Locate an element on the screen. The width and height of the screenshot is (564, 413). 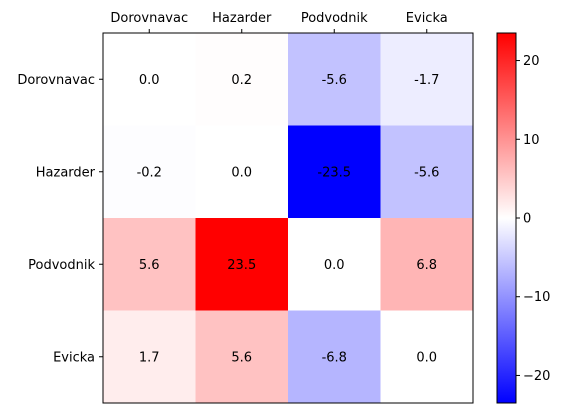
colorbar-tick-label: 20 is located at coordinates (531, 61).